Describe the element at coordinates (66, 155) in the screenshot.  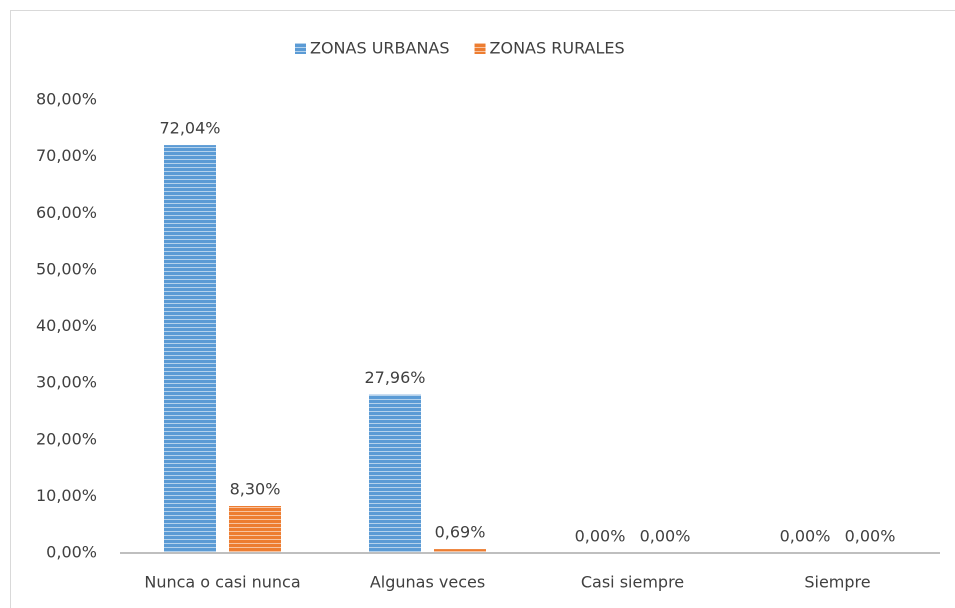
I see `y-tick-label: 70,00%` at that location.